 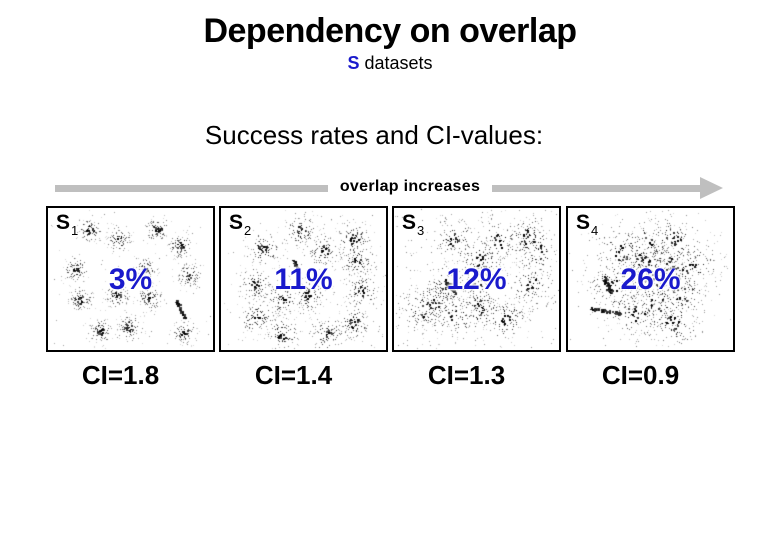 What do you see at coordinates (421, 230) in the screenshot?
I see `panel-label-subscript: 3` at bounding box center [421, 230].